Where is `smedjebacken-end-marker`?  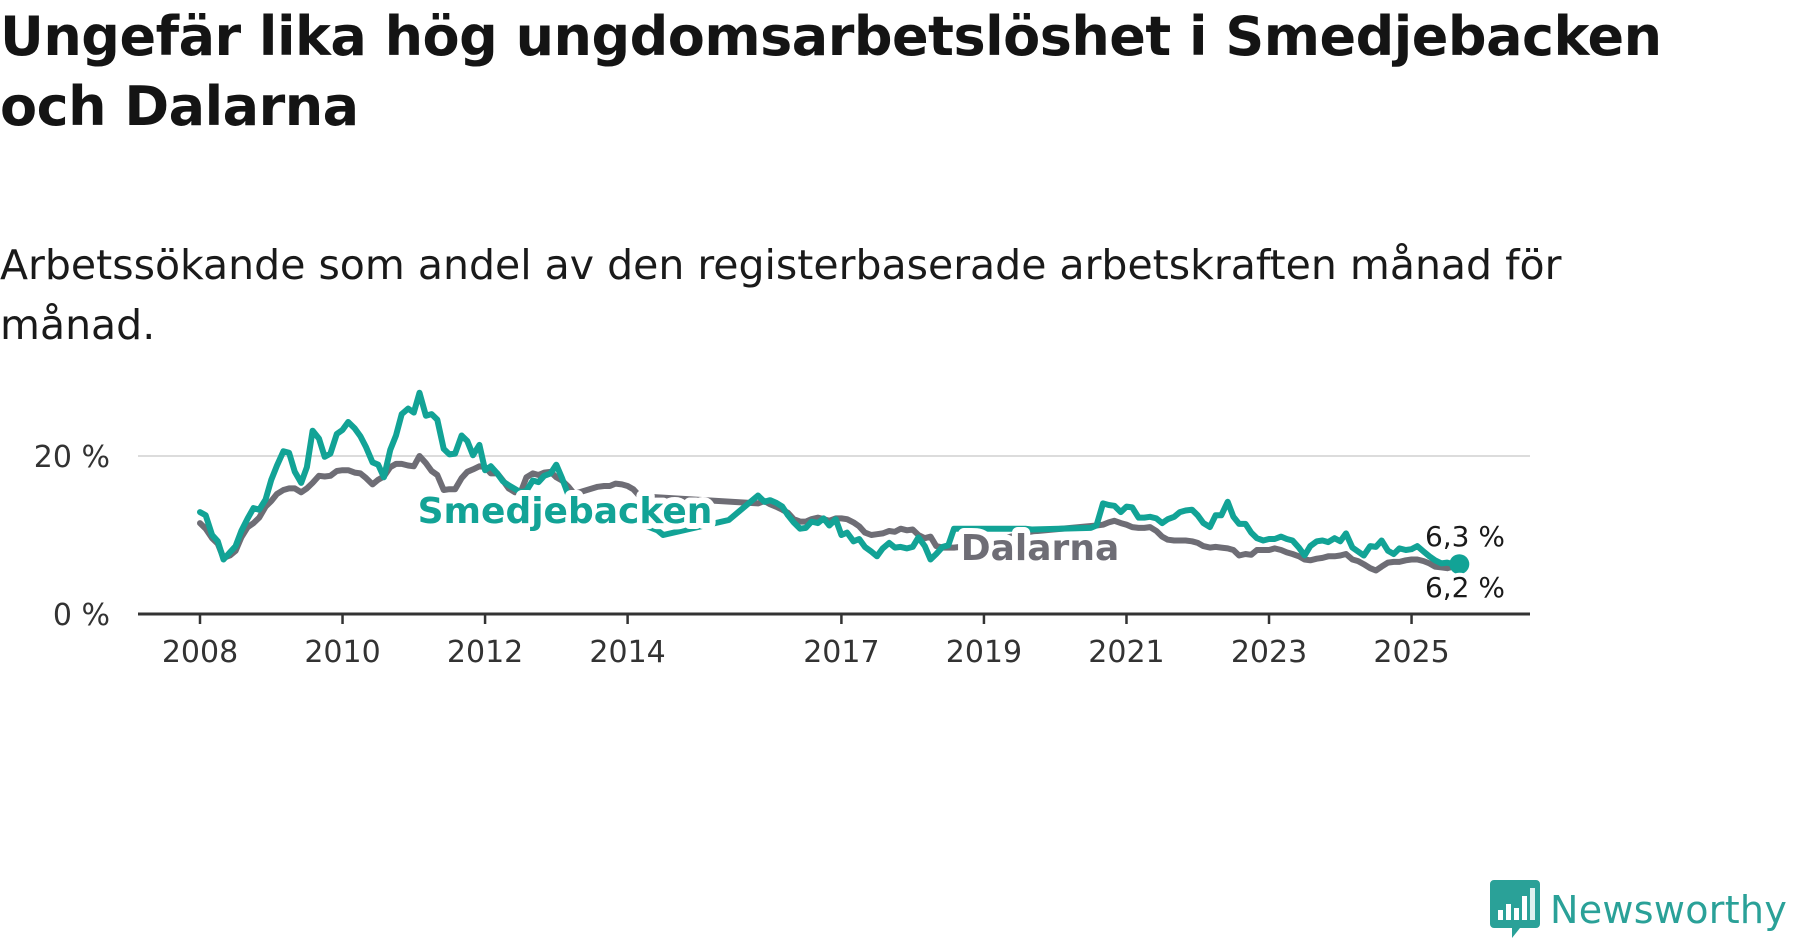
smedjebacken-end-marker is located at coordinates (1459, 564).